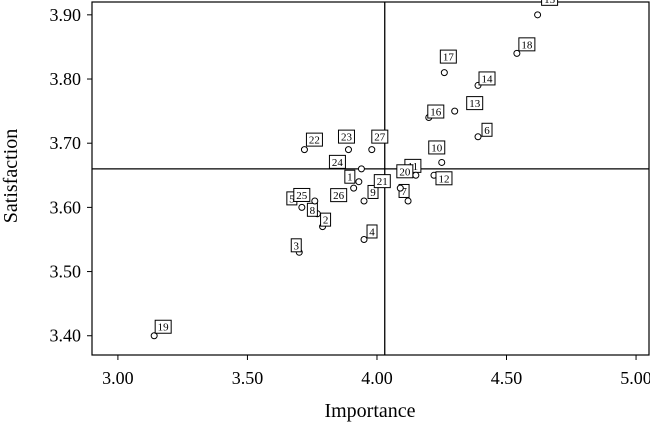 This screenshot has width=650, height=426. What do you see at coordinates (635, 378) in the screenshot?
I see `x-tick-label: 5.00` at bounding box center [635, 378].